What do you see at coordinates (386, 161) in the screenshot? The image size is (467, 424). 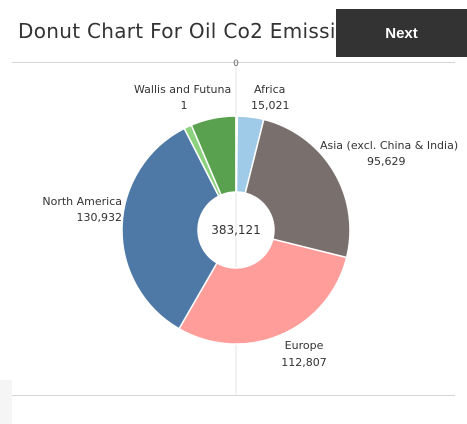 I see `slice-value-asia: 95,629` at bounding box center [386, 161].